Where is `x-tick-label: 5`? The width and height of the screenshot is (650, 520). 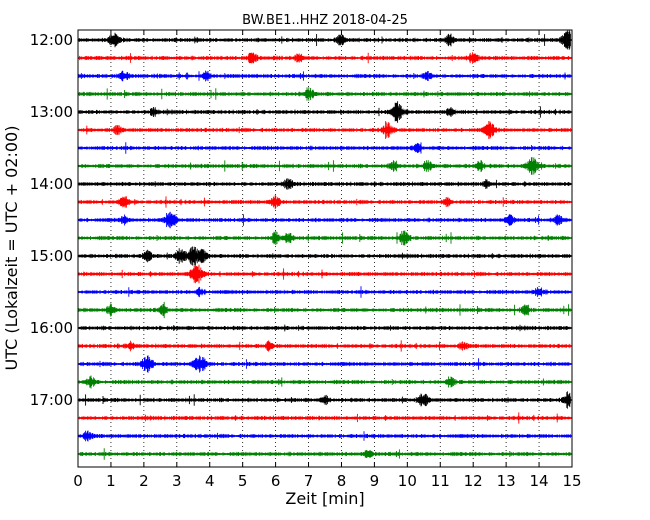 x-tick-label: 5 is located at coordinates (243, 481).